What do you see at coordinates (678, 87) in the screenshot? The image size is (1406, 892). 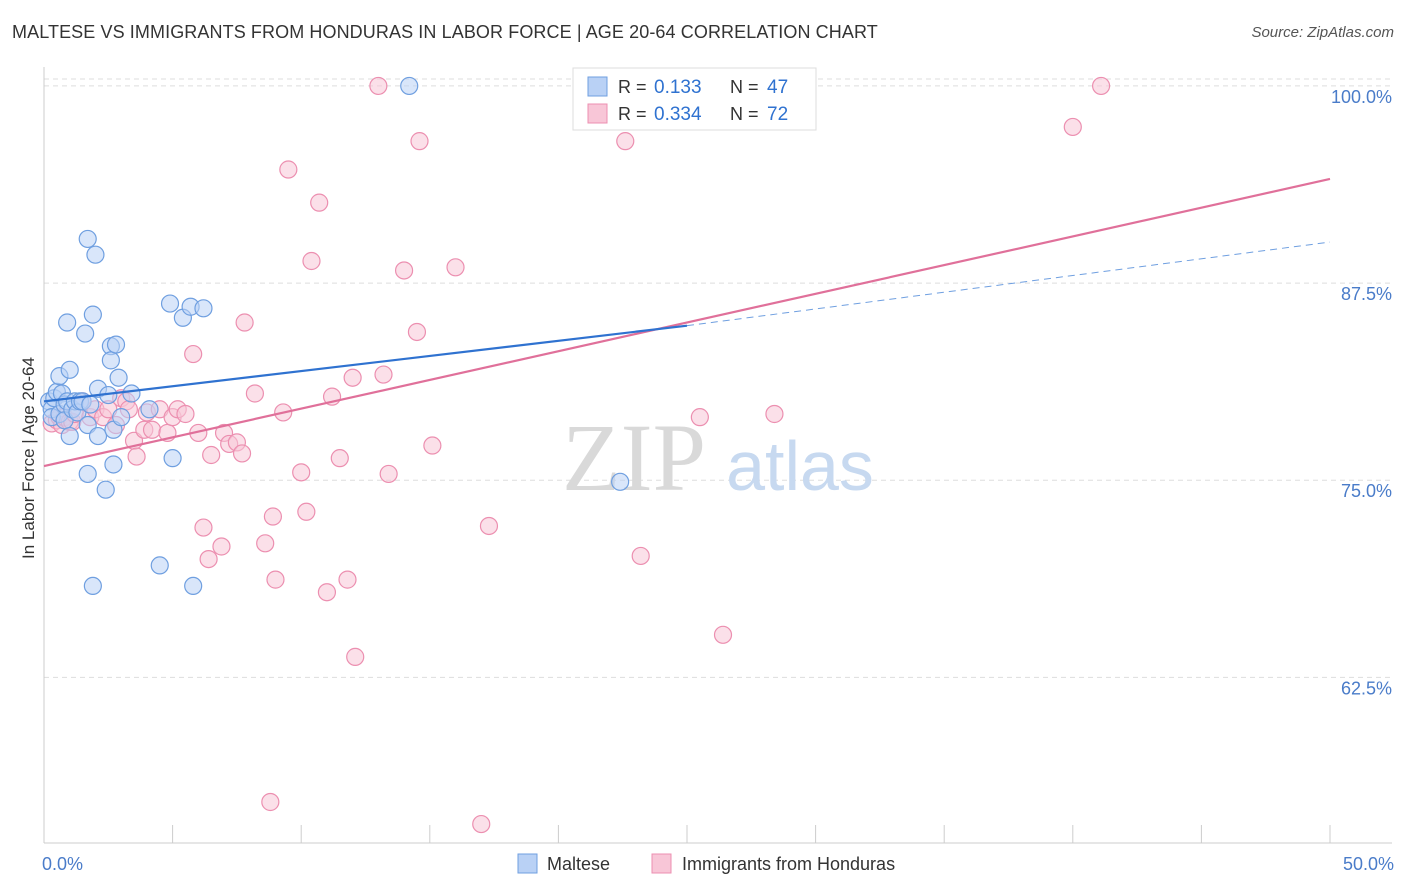 I see `stats-r-value: 0.133` at bounding box center [678, 87].